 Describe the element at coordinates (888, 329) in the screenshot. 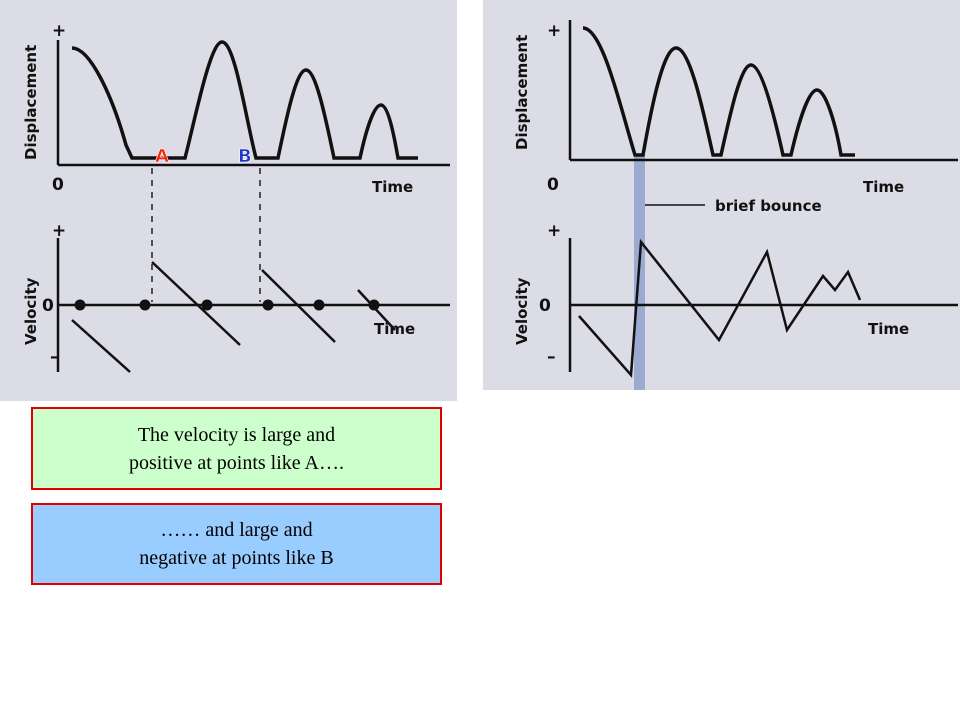

I see `right-velocity-time-label: Time` at that location.